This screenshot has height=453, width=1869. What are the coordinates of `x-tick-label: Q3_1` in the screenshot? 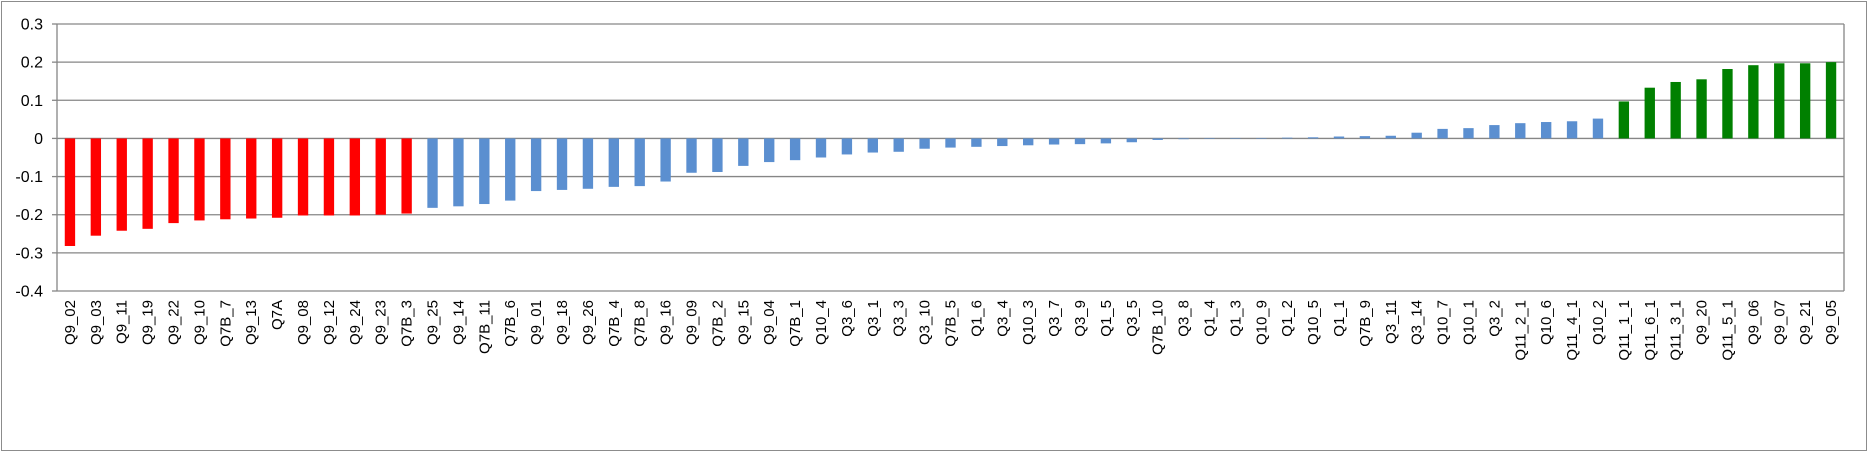 It's located at (873, 318).